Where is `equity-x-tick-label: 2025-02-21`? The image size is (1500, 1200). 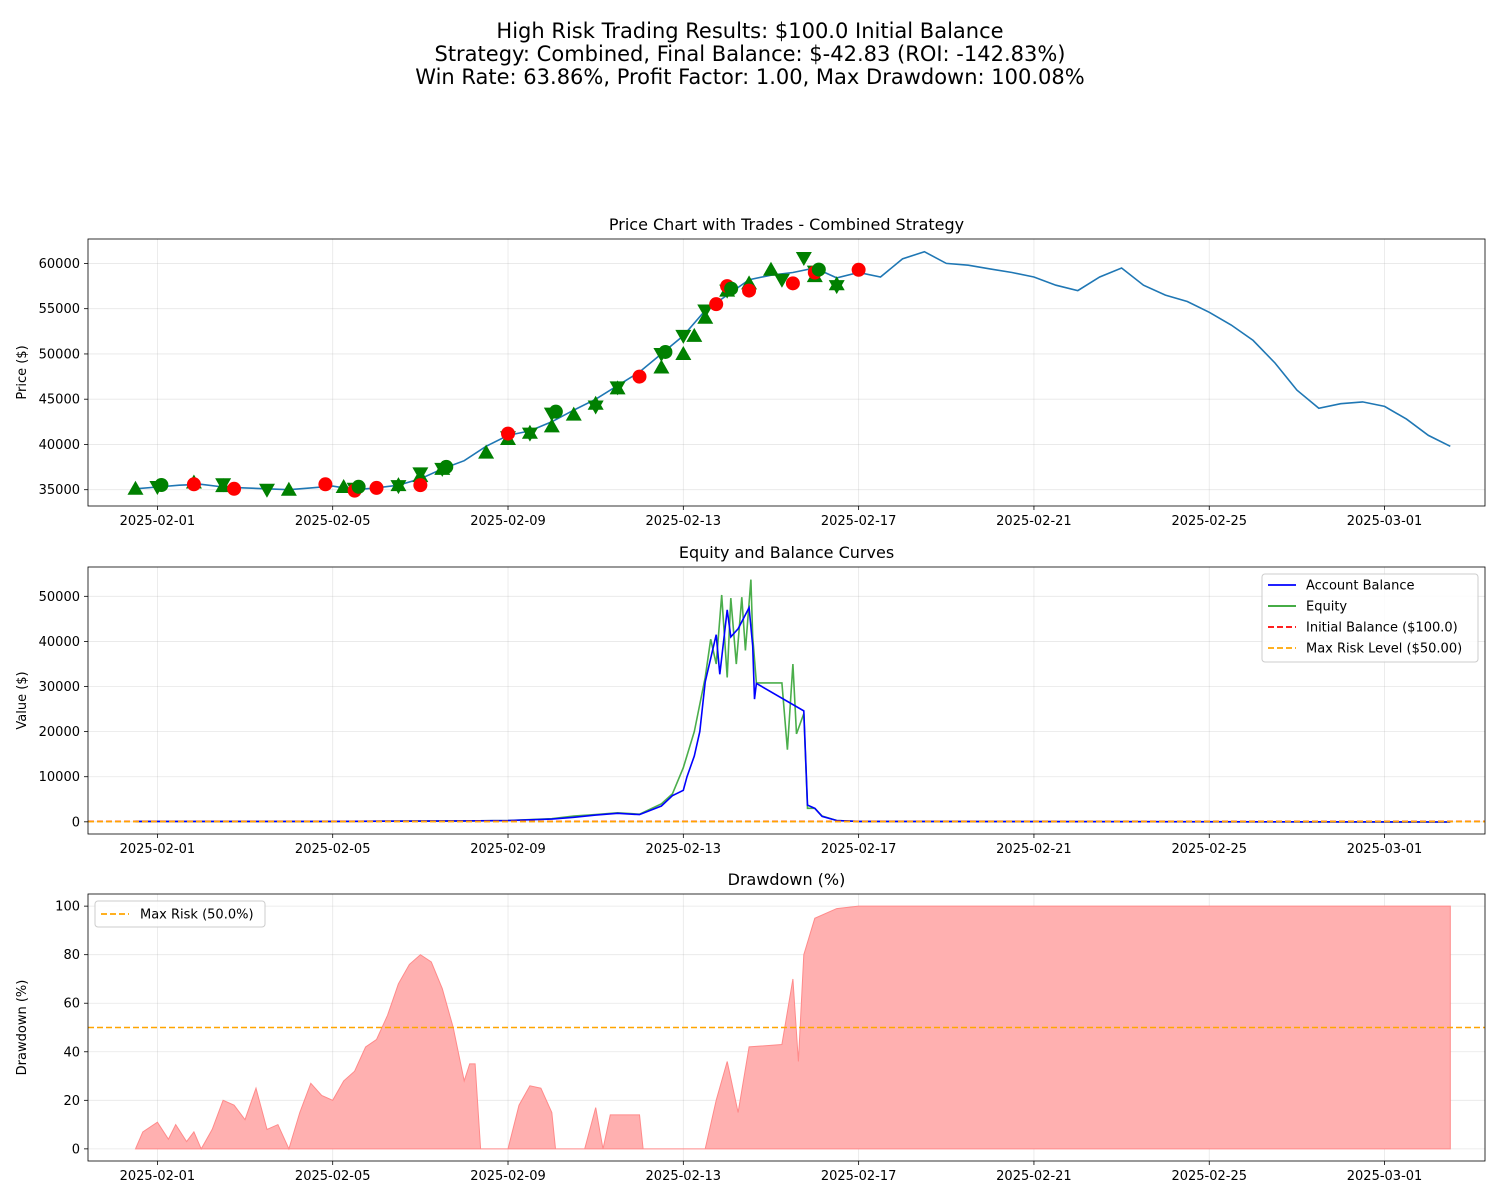
equity-x-tick-label: 2025-02-21 is located at coordinates (1034, 849).